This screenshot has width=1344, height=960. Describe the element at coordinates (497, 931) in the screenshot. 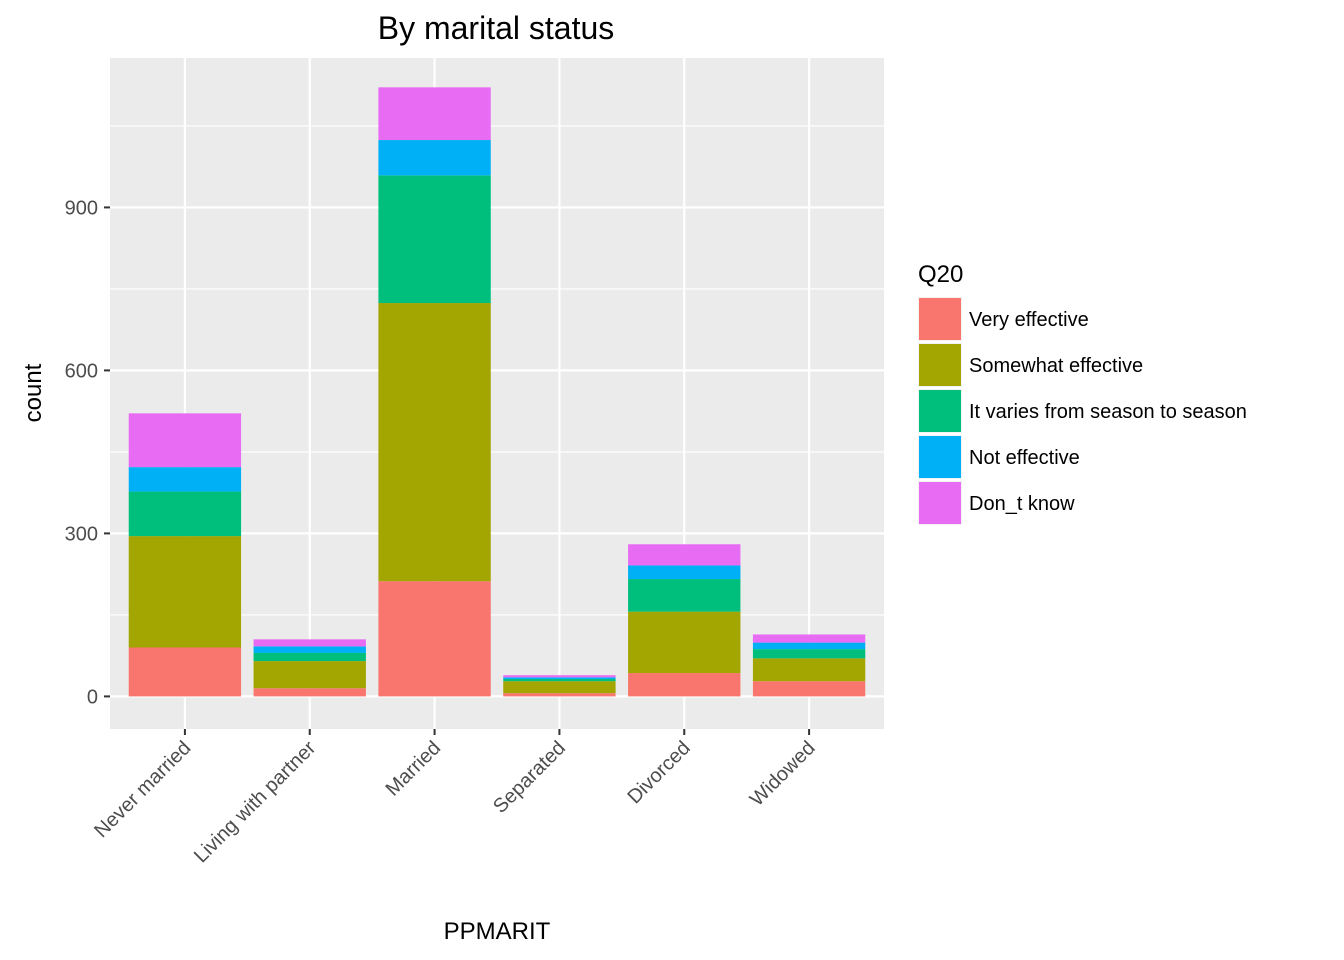

I see `x-axis-title: PPMARIT` at that location.